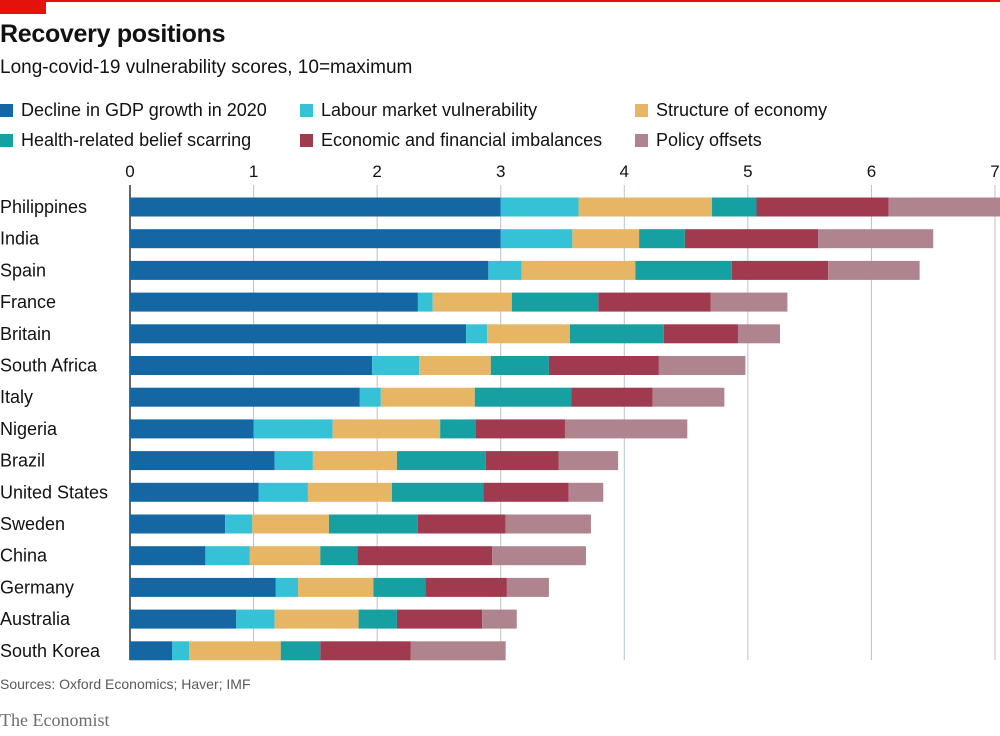  Describe the element at coordinates (624, 171) in the screenshot. I see `x-tick-label-4: 4` at that location.